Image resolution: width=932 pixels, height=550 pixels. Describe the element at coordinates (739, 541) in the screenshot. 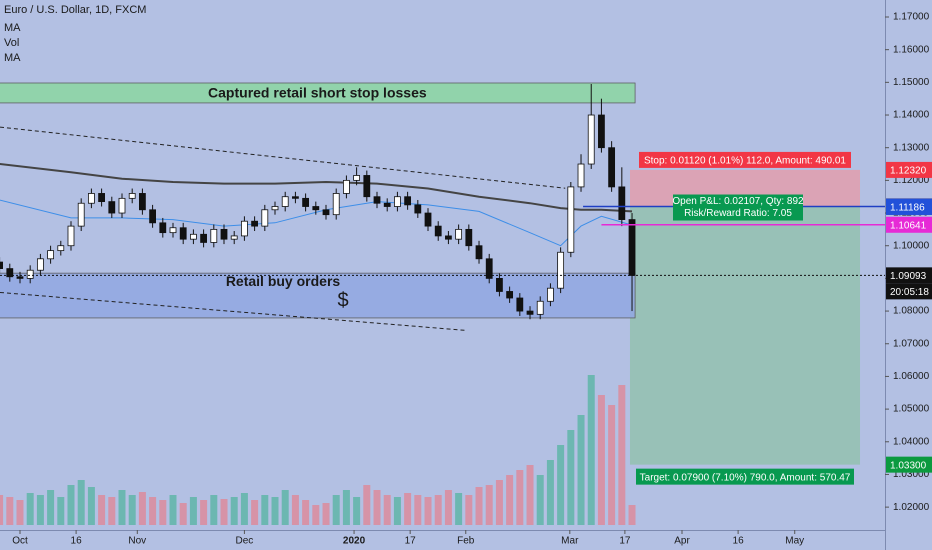

I see `x-tick-label: 16` at that location.